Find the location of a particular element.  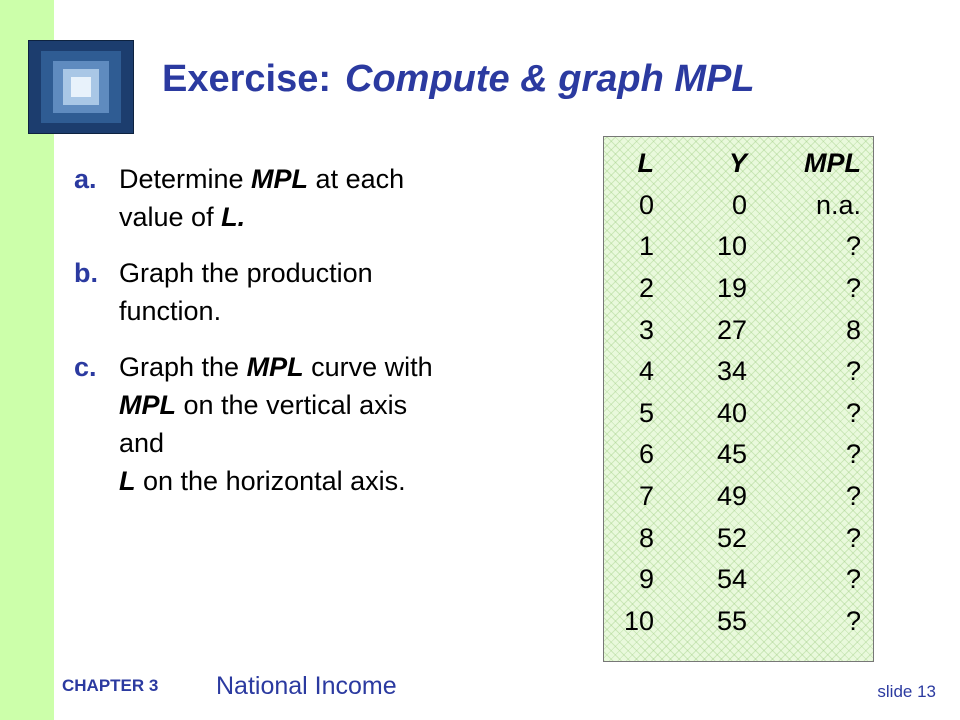

header-labor: L is located at coordinates (646, 163).